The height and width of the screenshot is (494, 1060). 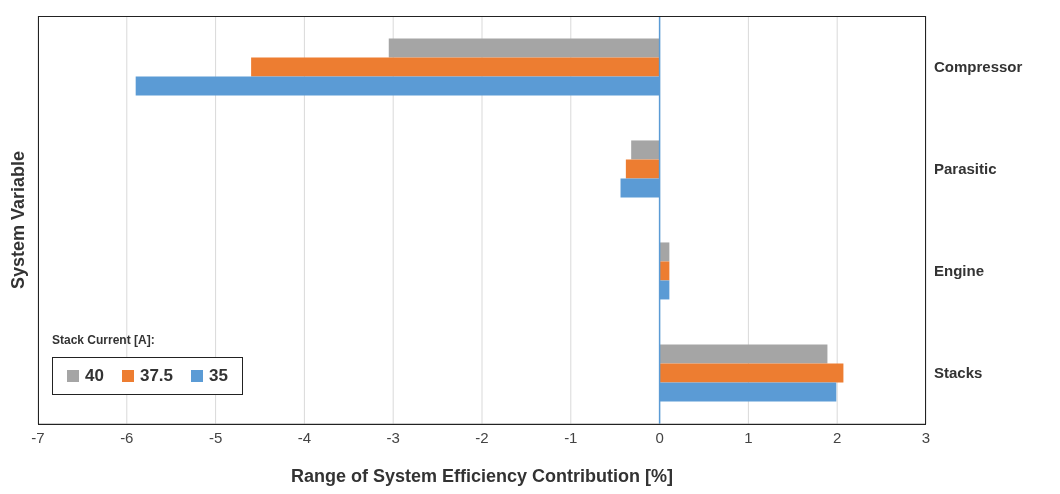 What do you see at coordinates (218, 376) in the screenshot?
I see `legend-label: 35` at bounding box center [218, 376].